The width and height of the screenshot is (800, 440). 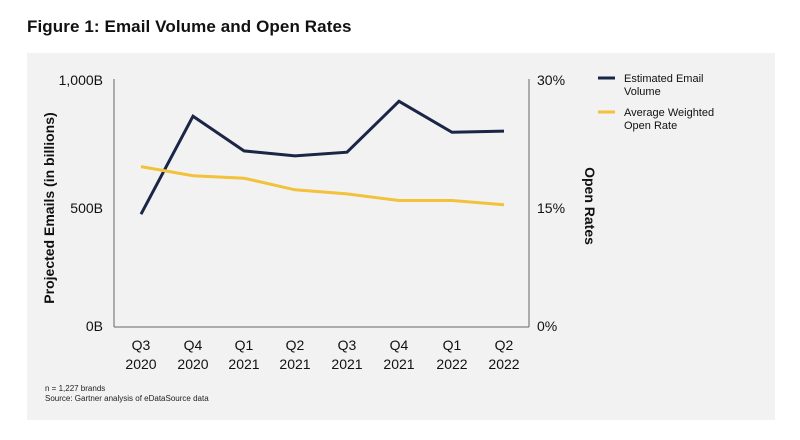 What do you see at coordinates (189, 26) in the screenshot?
I see `figure-title: Figure 1: Email Volume and Open Rates` at bounding box center [189, 26].